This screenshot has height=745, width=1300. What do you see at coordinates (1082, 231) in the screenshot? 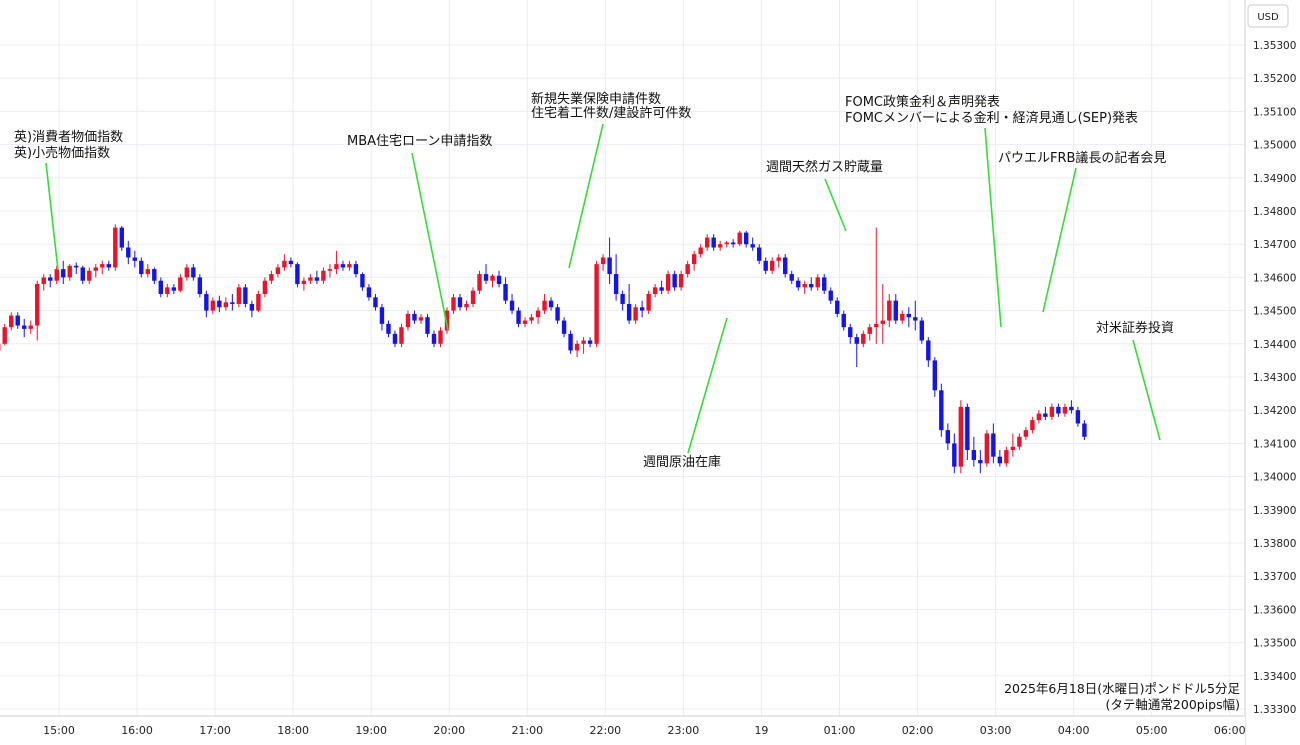
I see `annotation: パウエルFRB議長の記者会見` at bounding box center [1082, 231].